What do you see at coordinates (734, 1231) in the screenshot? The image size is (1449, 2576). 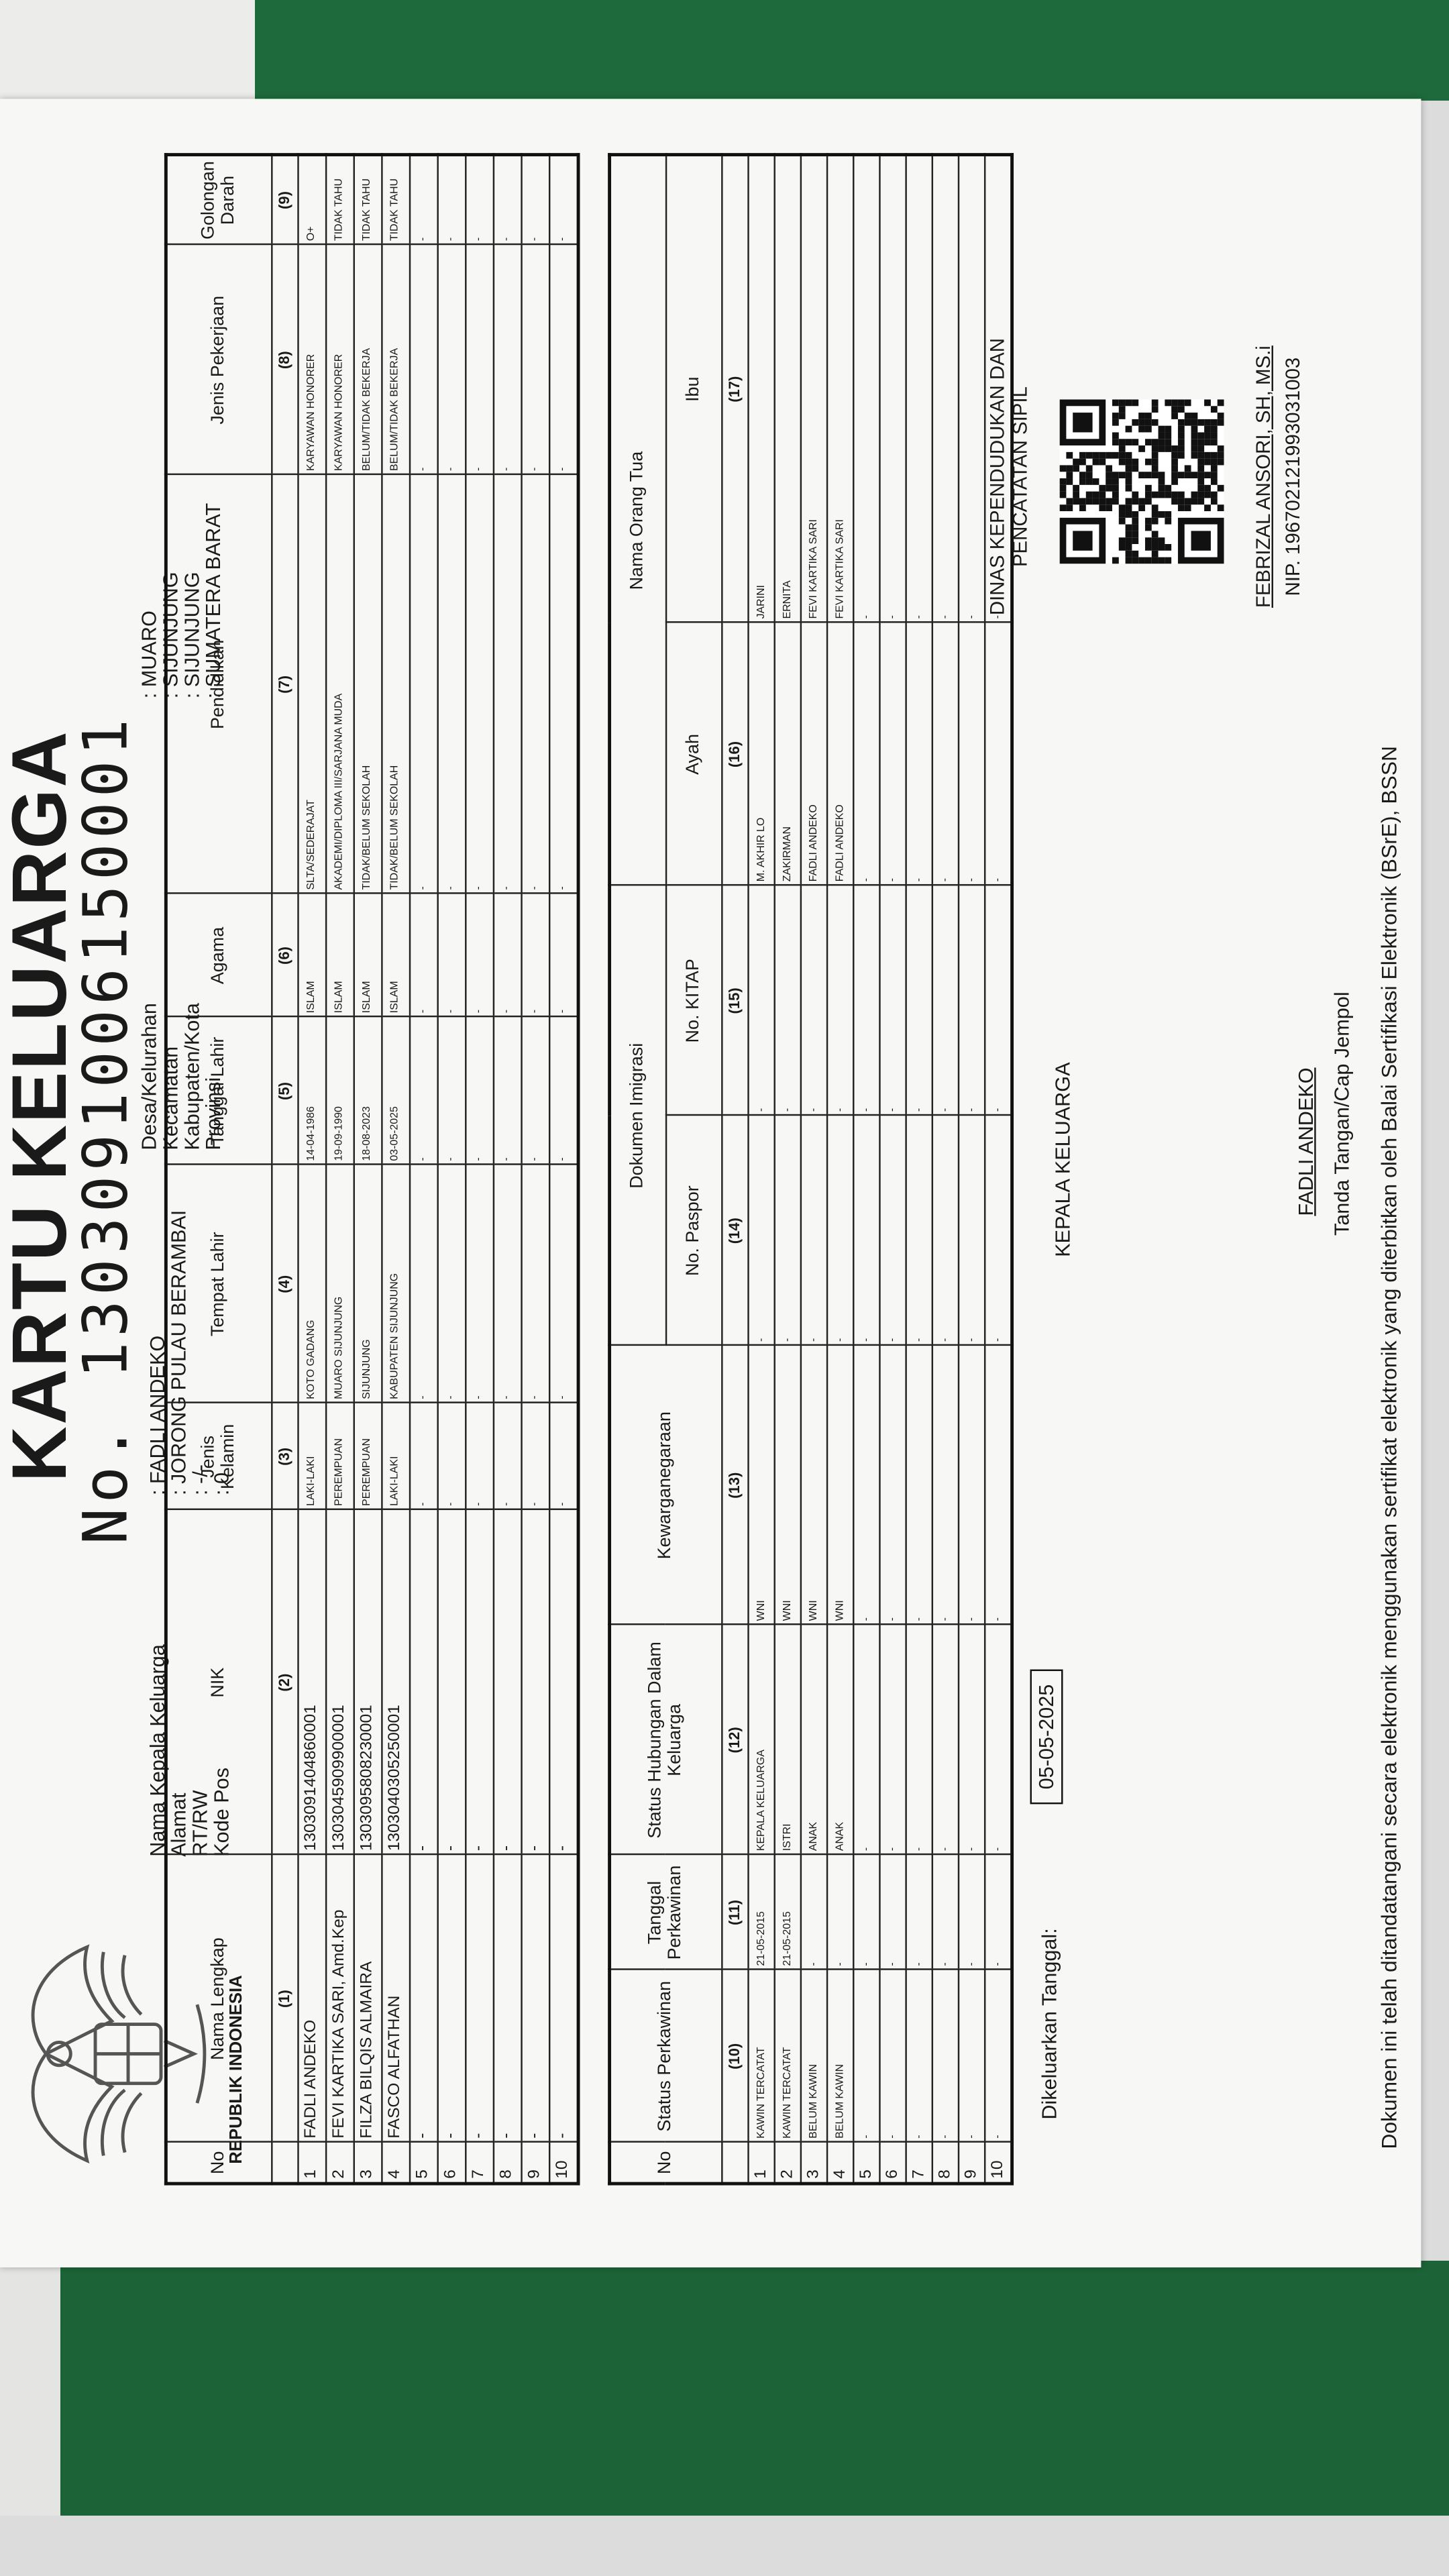 I see `column-number: (14)` at bounding box center [734, 1231].